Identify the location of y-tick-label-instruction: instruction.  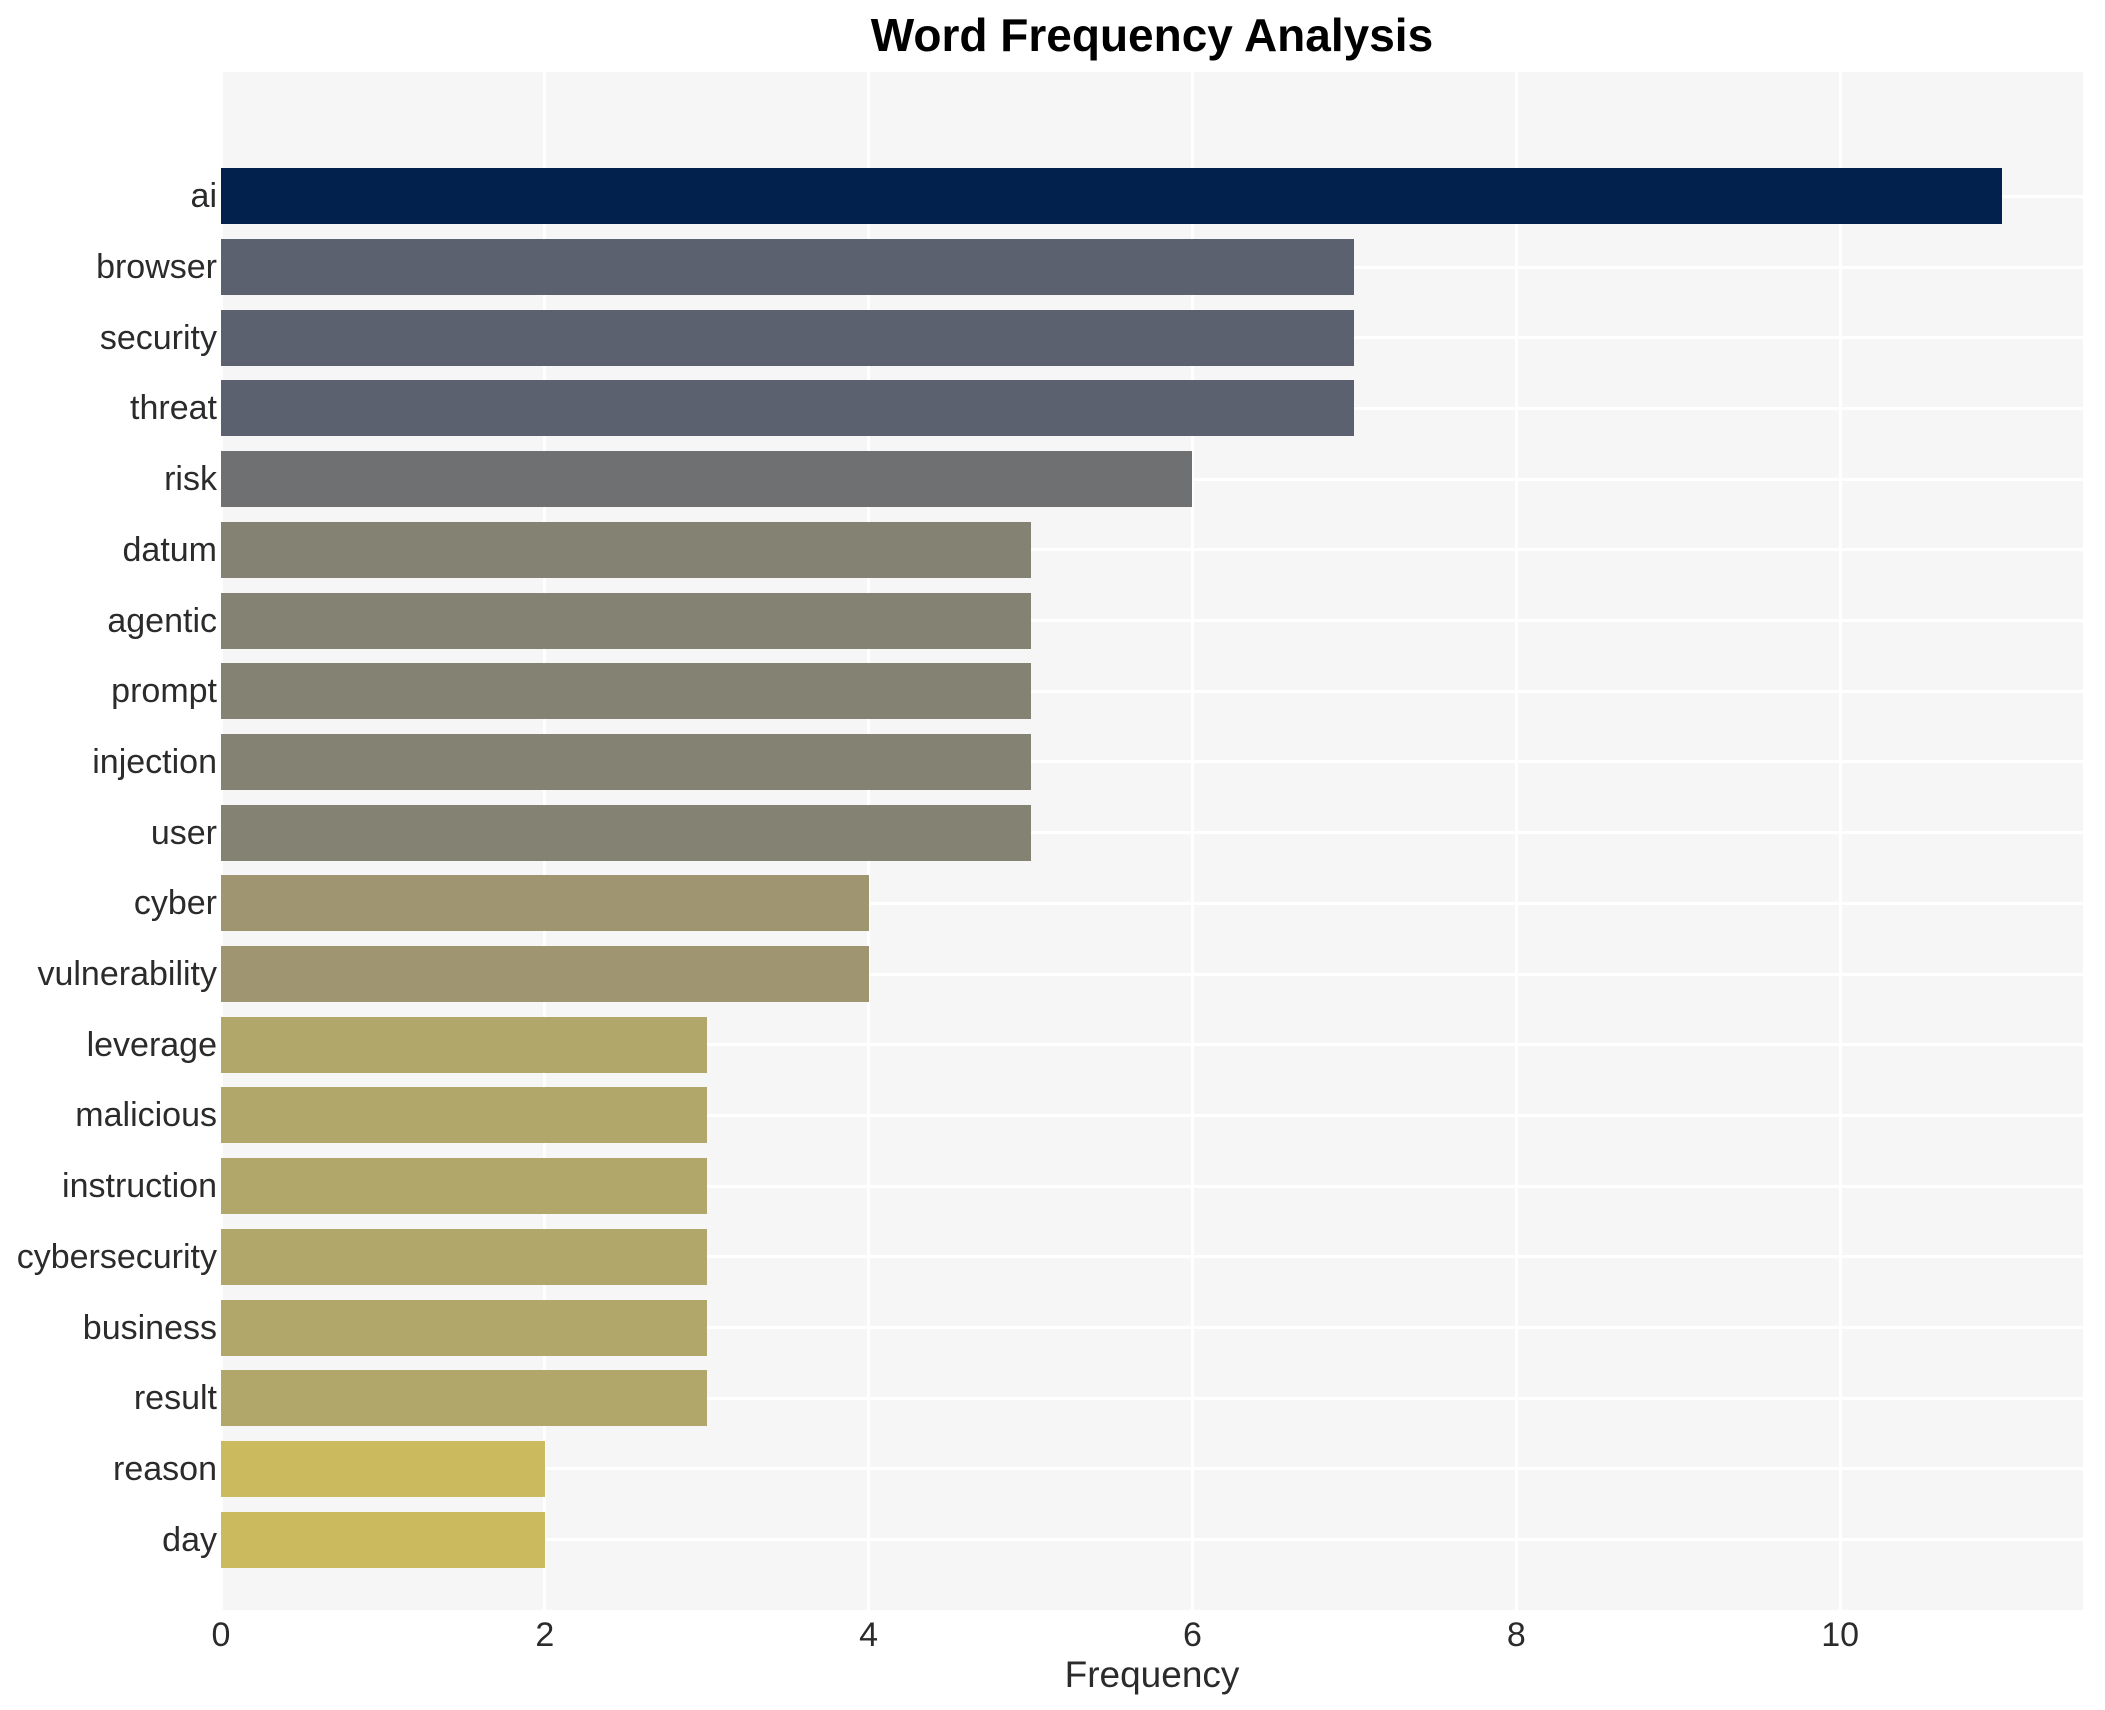
(139, 1186).